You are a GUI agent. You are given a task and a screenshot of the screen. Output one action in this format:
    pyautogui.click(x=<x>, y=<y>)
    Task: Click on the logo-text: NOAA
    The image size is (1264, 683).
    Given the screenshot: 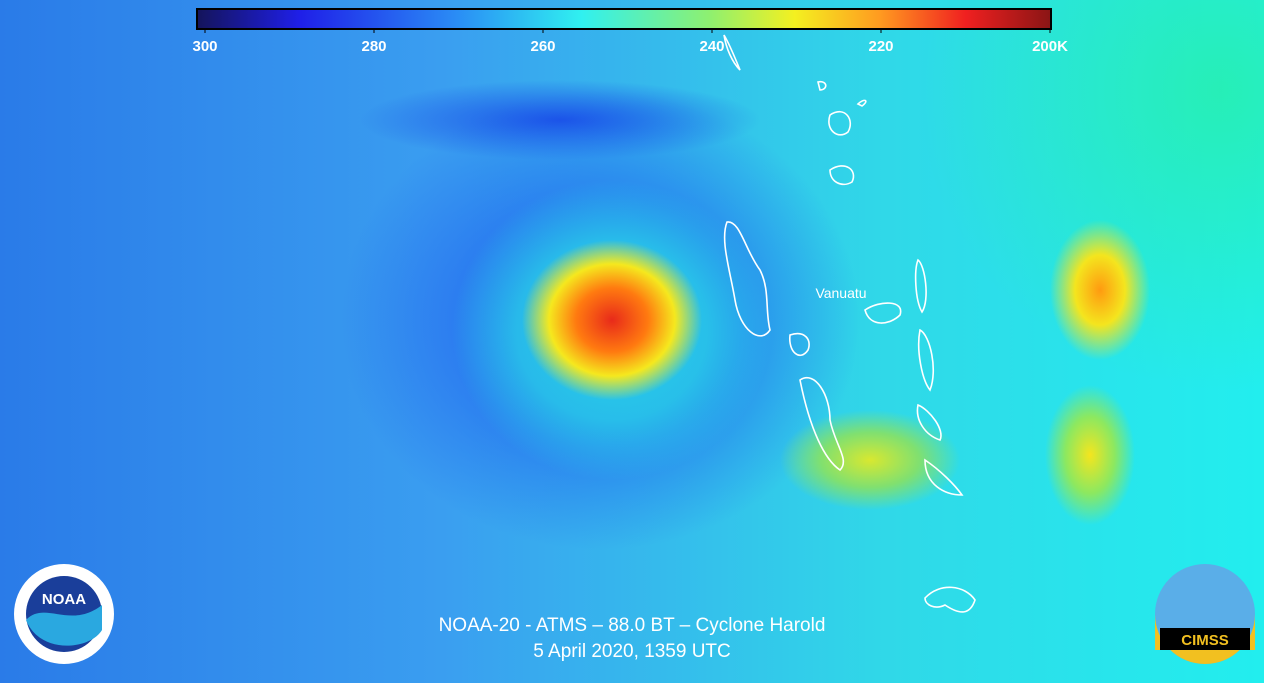 What is the action you would take?
    pyautogui.click(x=64, y=599)
    